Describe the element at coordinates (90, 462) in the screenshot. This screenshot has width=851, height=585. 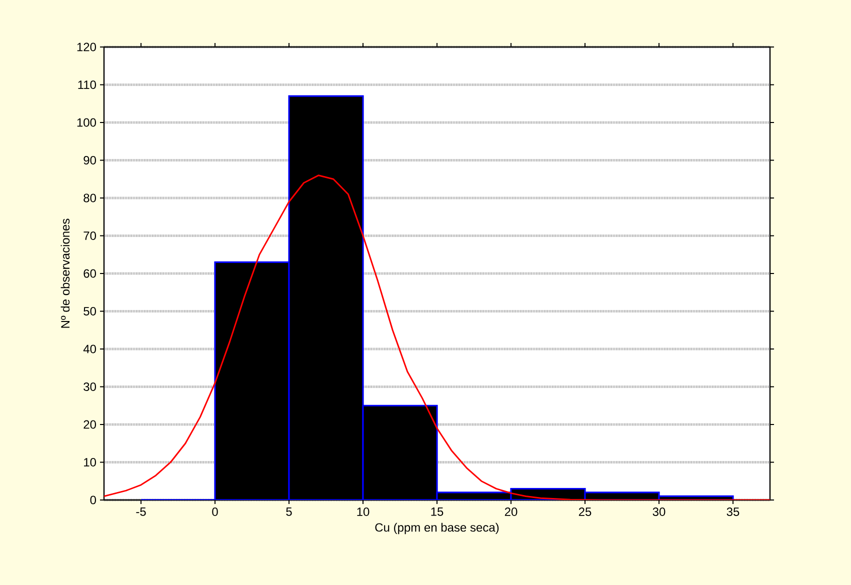
I see `y-tick-label: 10` at that location.